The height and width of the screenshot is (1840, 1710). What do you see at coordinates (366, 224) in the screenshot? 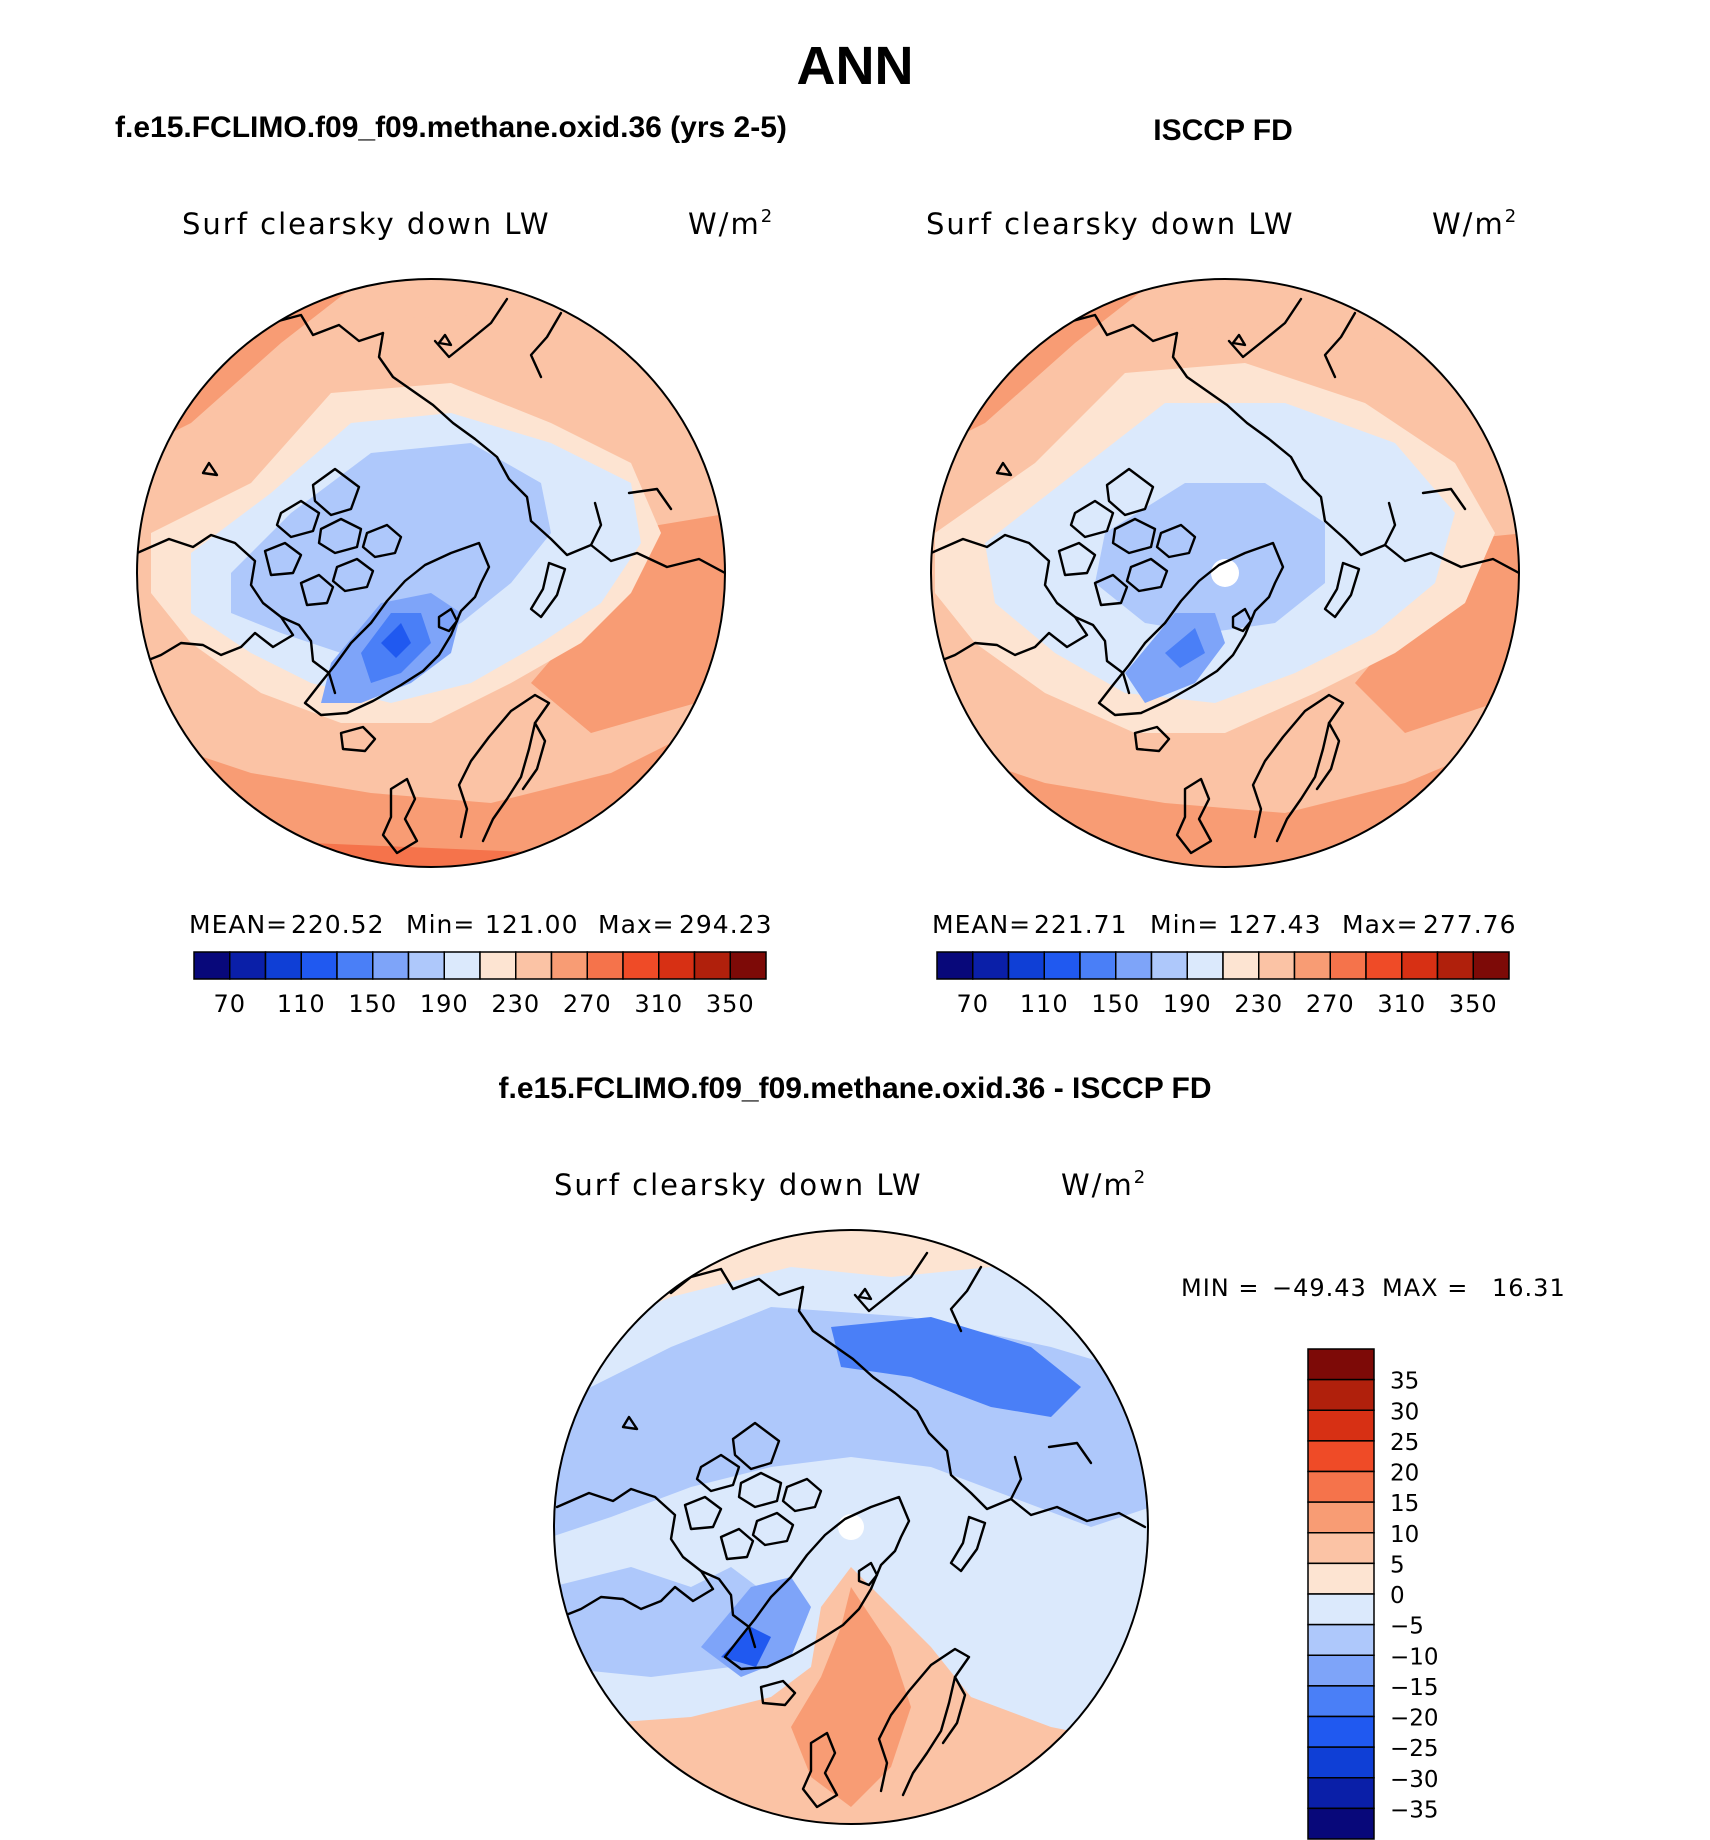
I see `panel-model-variable-label: Surf clearsky down LW` at bounding box center [366, 224].